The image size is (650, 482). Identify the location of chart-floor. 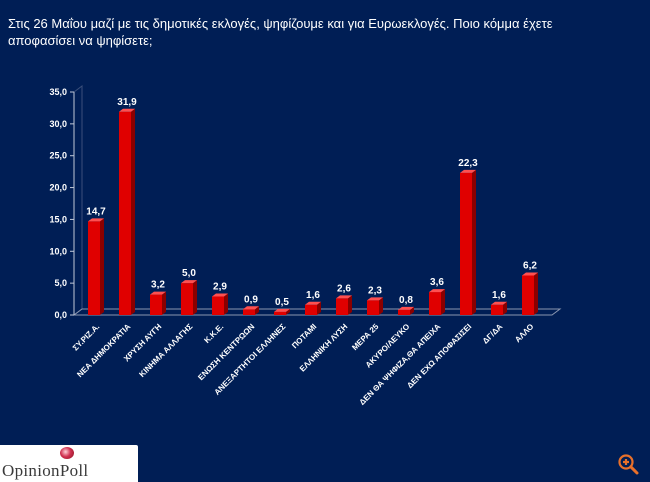
(317, 312).